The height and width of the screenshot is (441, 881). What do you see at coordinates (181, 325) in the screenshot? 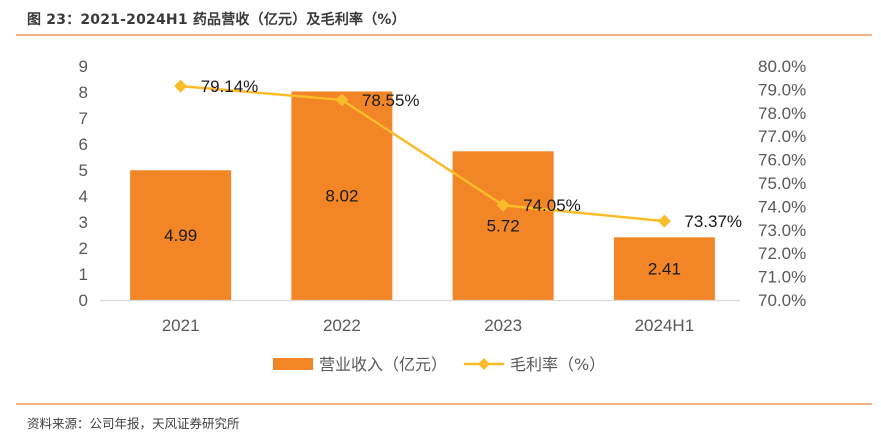
I see `x-tick-label: 2021` at bounding box center [181, 325].